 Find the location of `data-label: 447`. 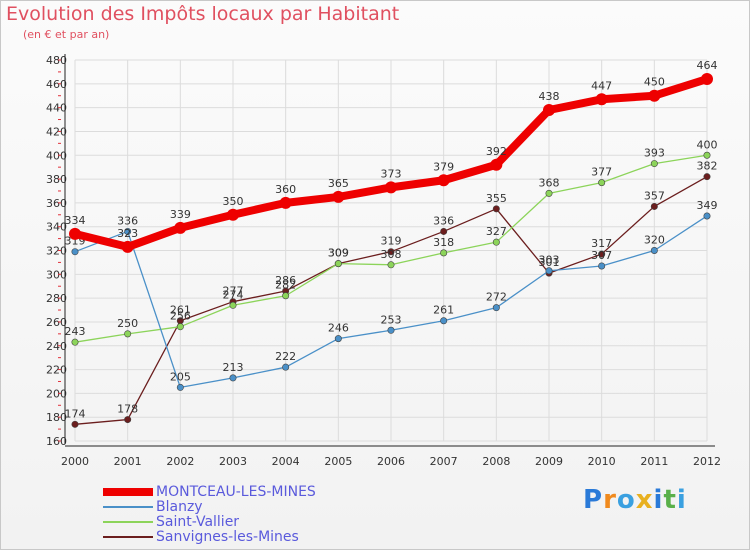

data-label: 447 is located at coordinates (601, 85).